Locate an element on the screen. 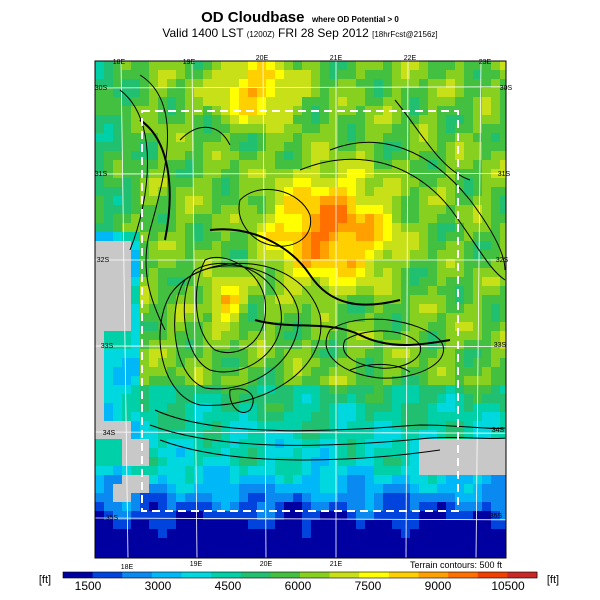 The height and width of the screenshot is (600, 600). lon-label-top: 20E is located at coordinates (262, 58).